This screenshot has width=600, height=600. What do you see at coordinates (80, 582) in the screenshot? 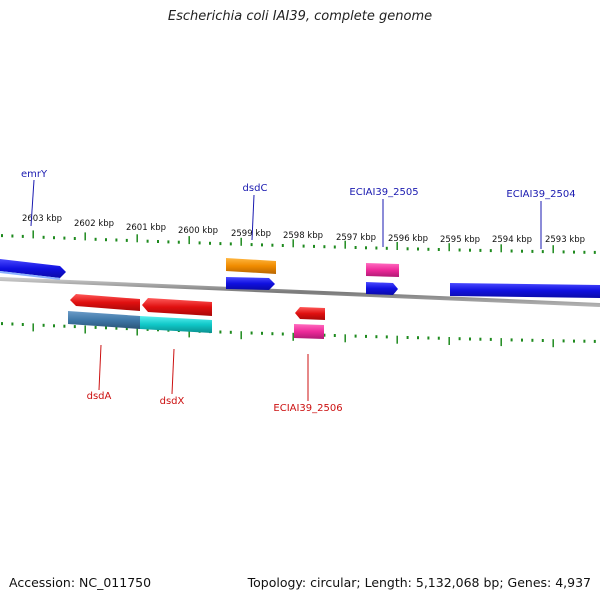
I see `accession-text: Accession: NC_011750` at bounding box center [80, 582].